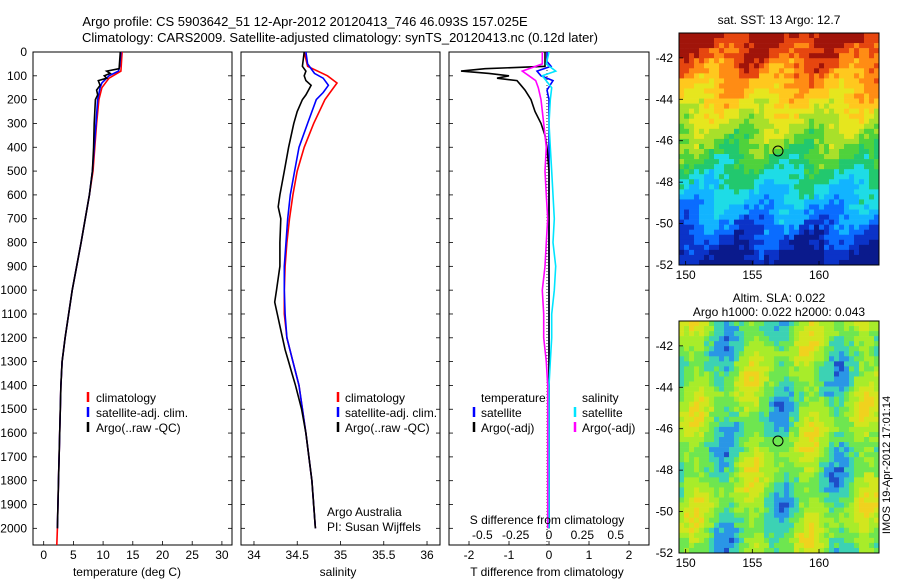 The image size is (900, 580). Describe the element at coordinates (17, 100) in the screenshot. I see `depth-tick-label: 200` at that location.